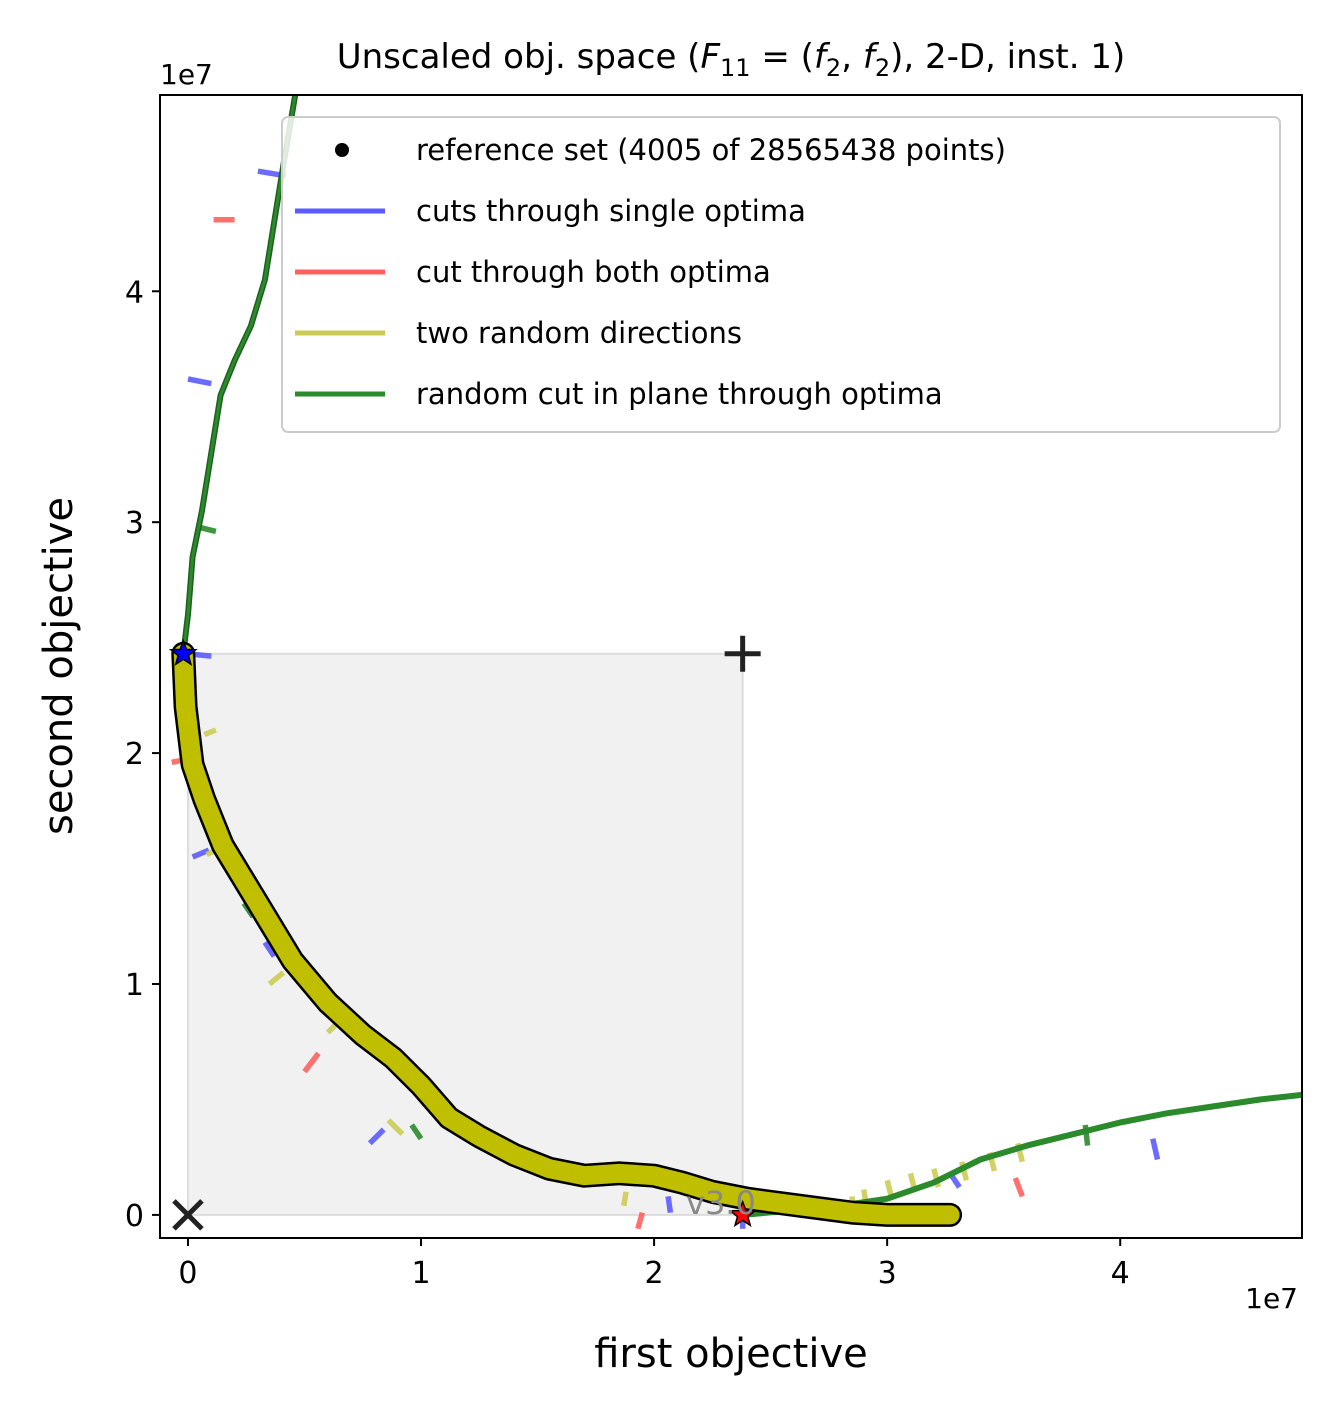 This screenshot has height=1410, width=1331. Describe the element at coordinates (134, 754) in the screenshot. I see `y-tick-label: 2` at that location.